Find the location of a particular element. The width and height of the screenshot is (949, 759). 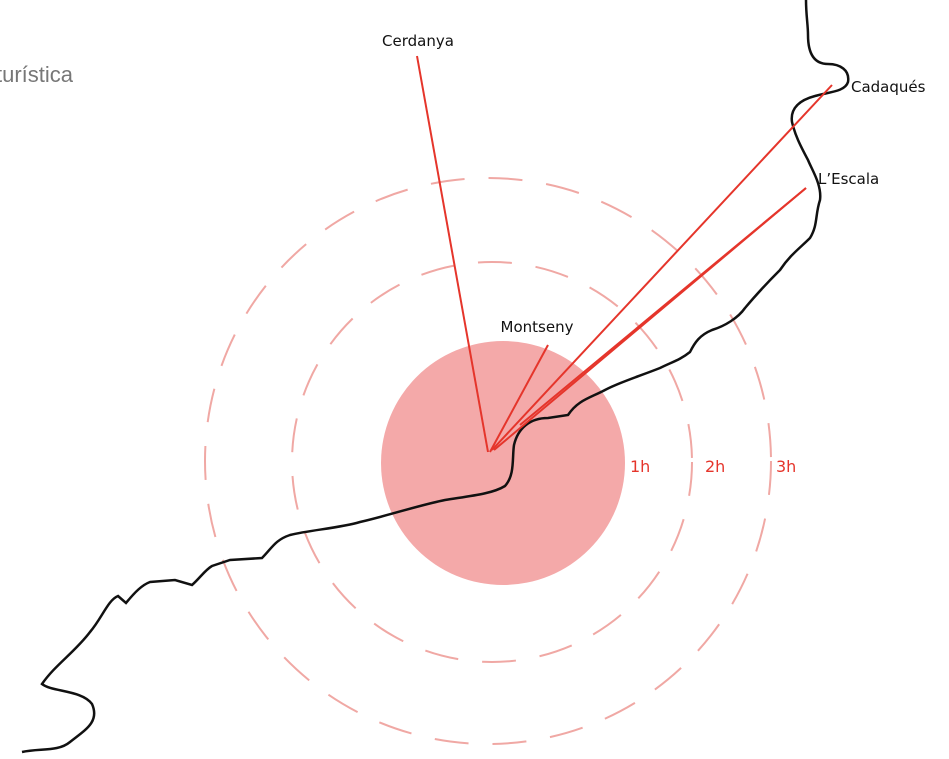

ring-label: 1h is located at coordinates (640, 466).